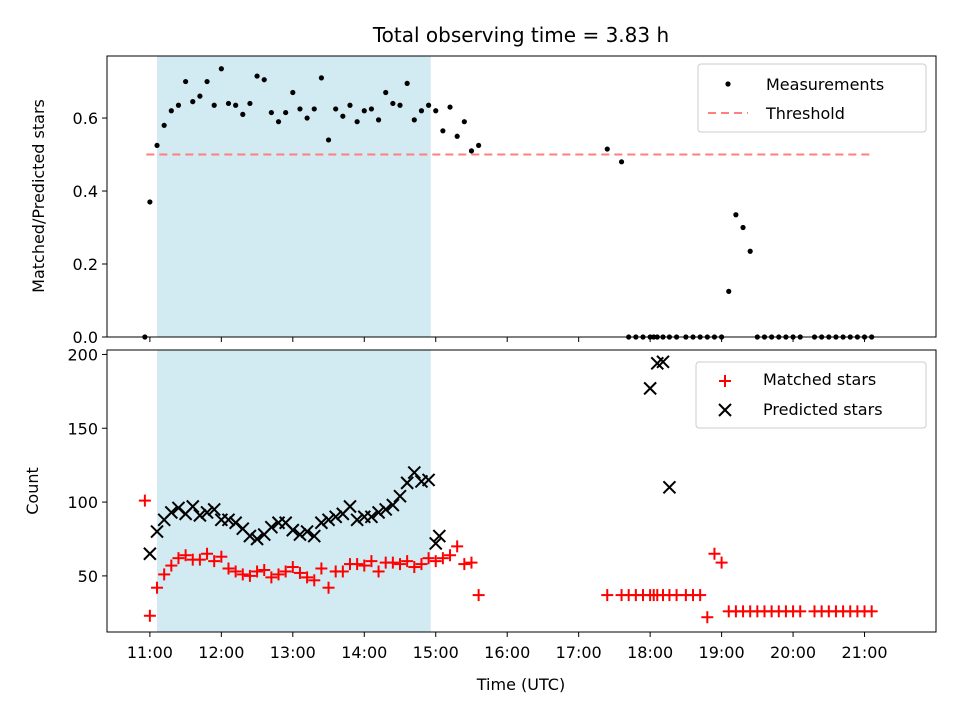 The image size is (960, 720). Describe the element at coordinates (508, 559) in the screenshot. I see `matched-stars-points` at that location.